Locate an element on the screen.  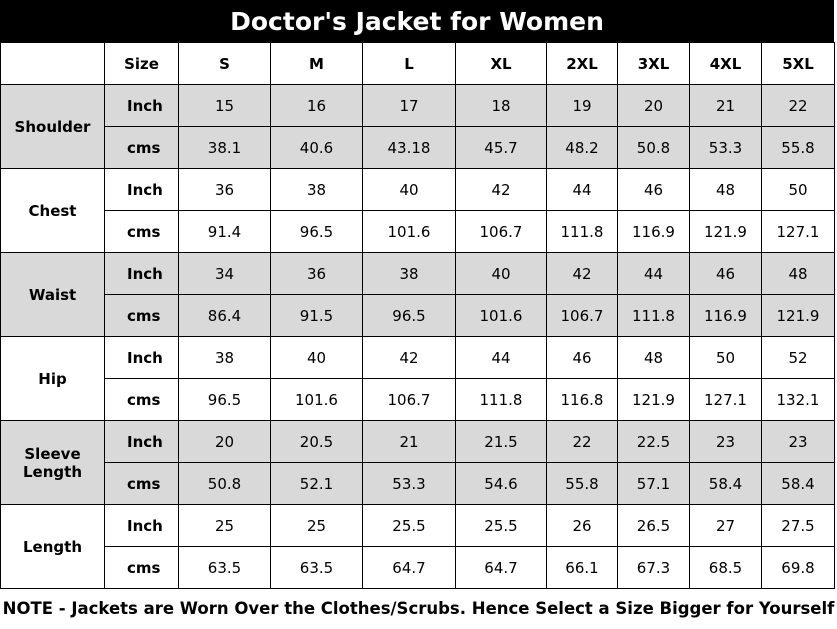
value-cell: 34 is located at coordinates (224, 273).